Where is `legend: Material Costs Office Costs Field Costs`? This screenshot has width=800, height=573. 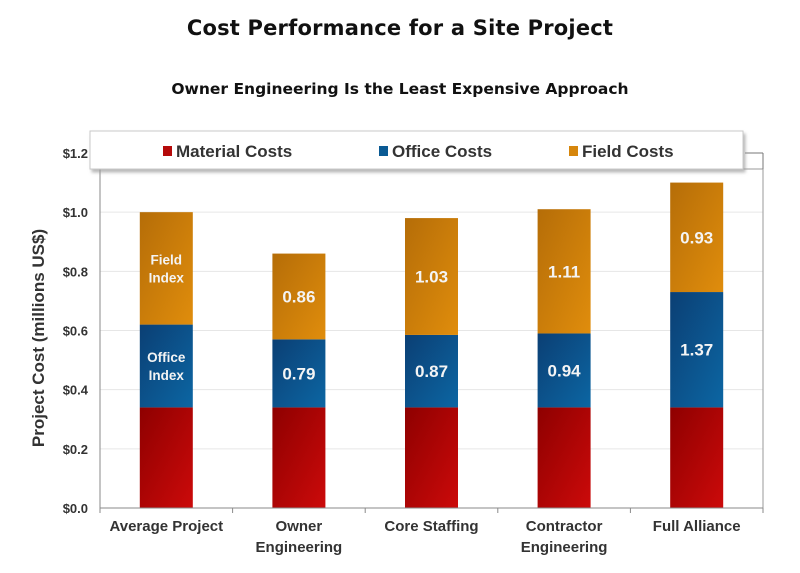
legend: Material Costs Office Costs Field Costs is located at coordinates (426, 150).